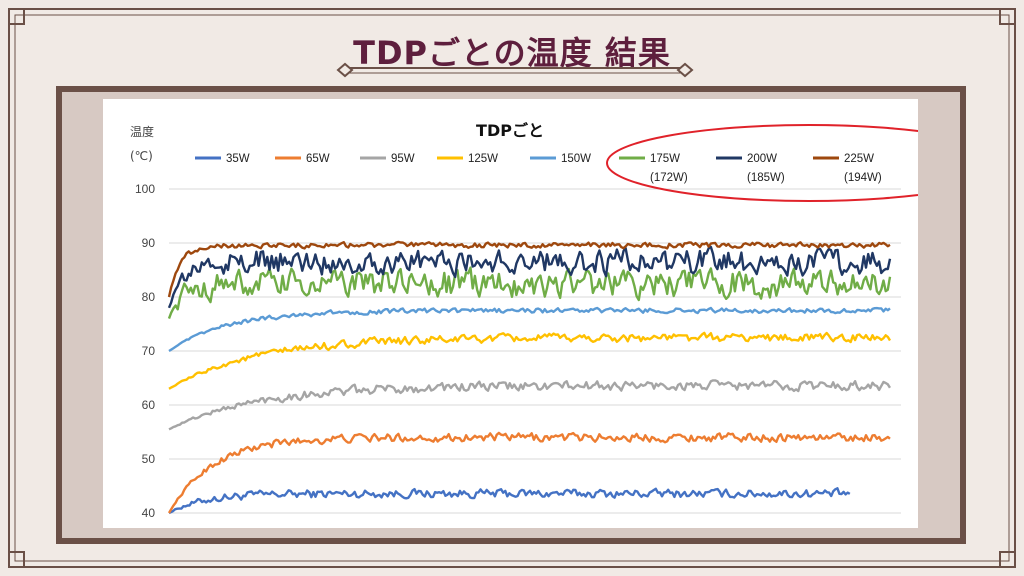 The image size is (1024, 576). Describe the element at coordinates (149, 459) in the screenshot. I see `y-tick-label-50: 50` at that location.